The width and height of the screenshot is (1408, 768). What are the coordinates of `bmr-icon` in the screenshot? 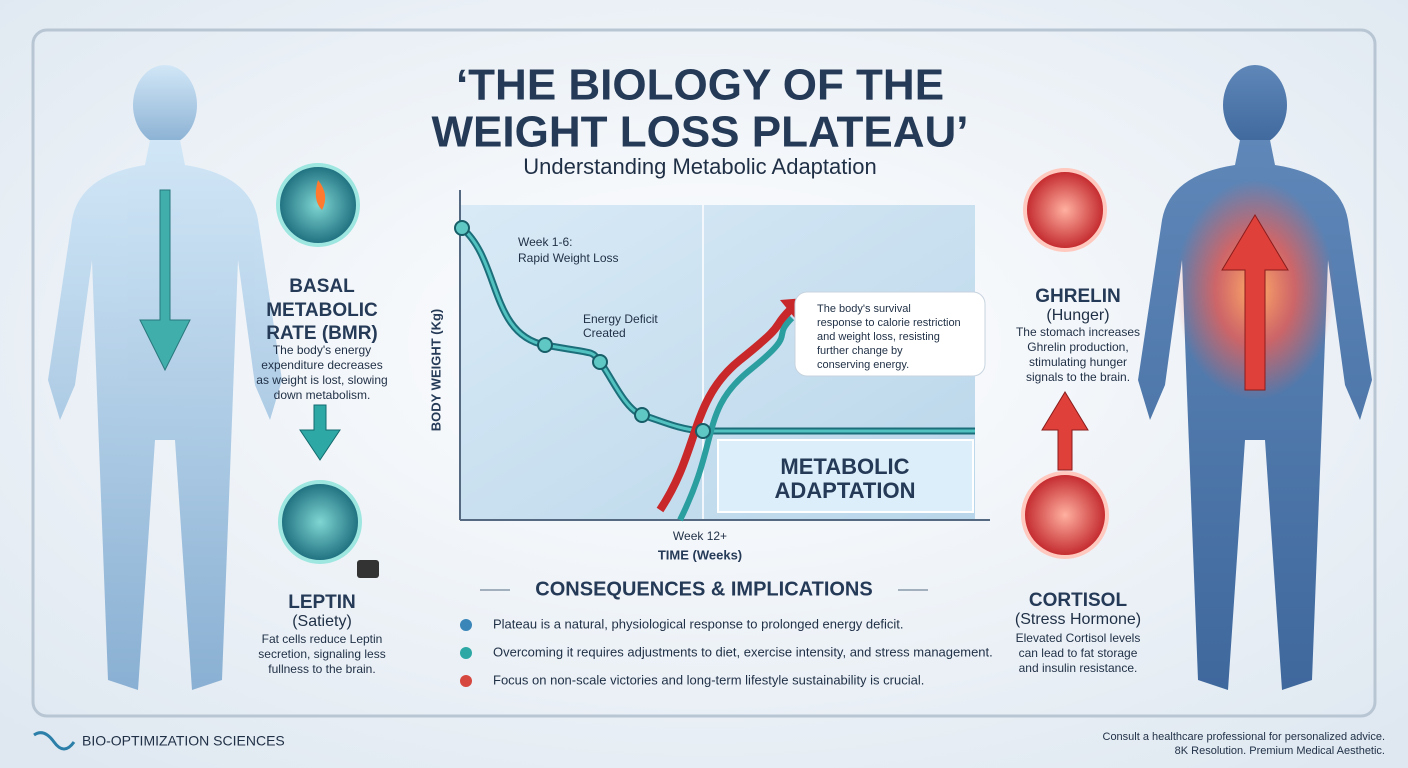 It's located at (318, 205).